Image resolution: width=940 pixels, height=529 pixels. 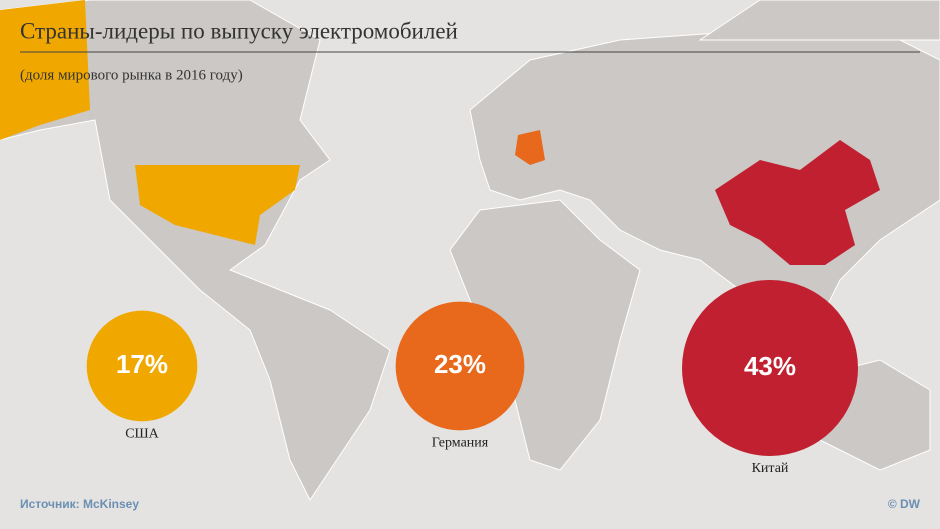 What do you see at coordinates (239, 30) in the screenshot?
I see `title: Страны-лидеры по выпуску электромобилей` at bounding box center [239, 30].